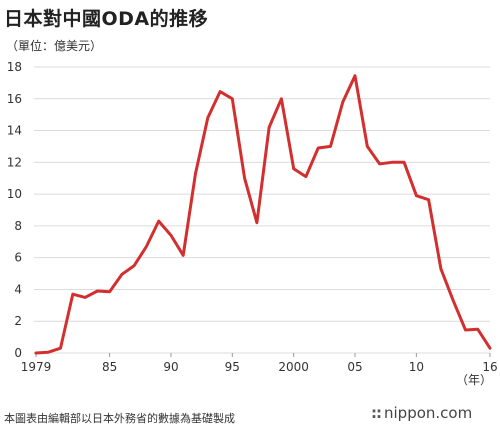 The image size is (500, 428). I want to click on x-tick-label: 16, so click(489, 367).